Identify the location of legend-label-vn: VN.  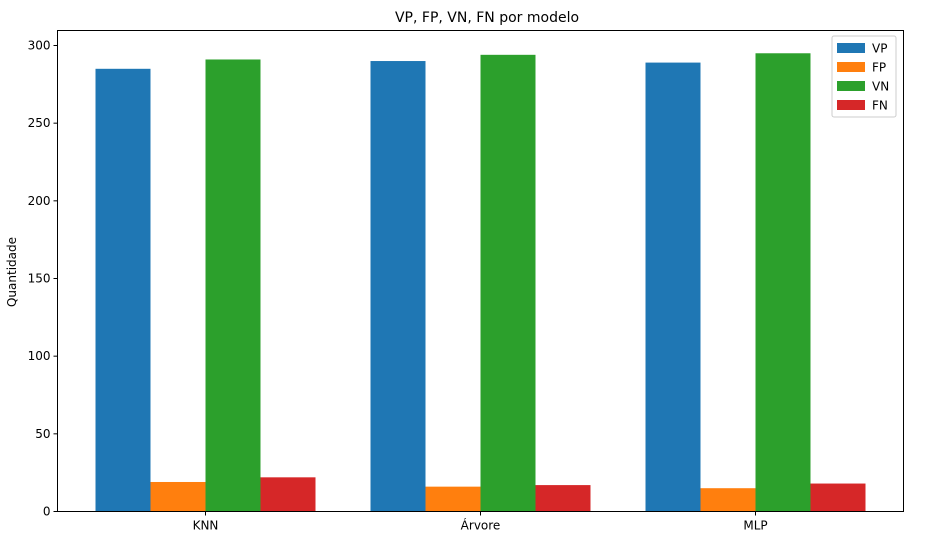
(880, 87).